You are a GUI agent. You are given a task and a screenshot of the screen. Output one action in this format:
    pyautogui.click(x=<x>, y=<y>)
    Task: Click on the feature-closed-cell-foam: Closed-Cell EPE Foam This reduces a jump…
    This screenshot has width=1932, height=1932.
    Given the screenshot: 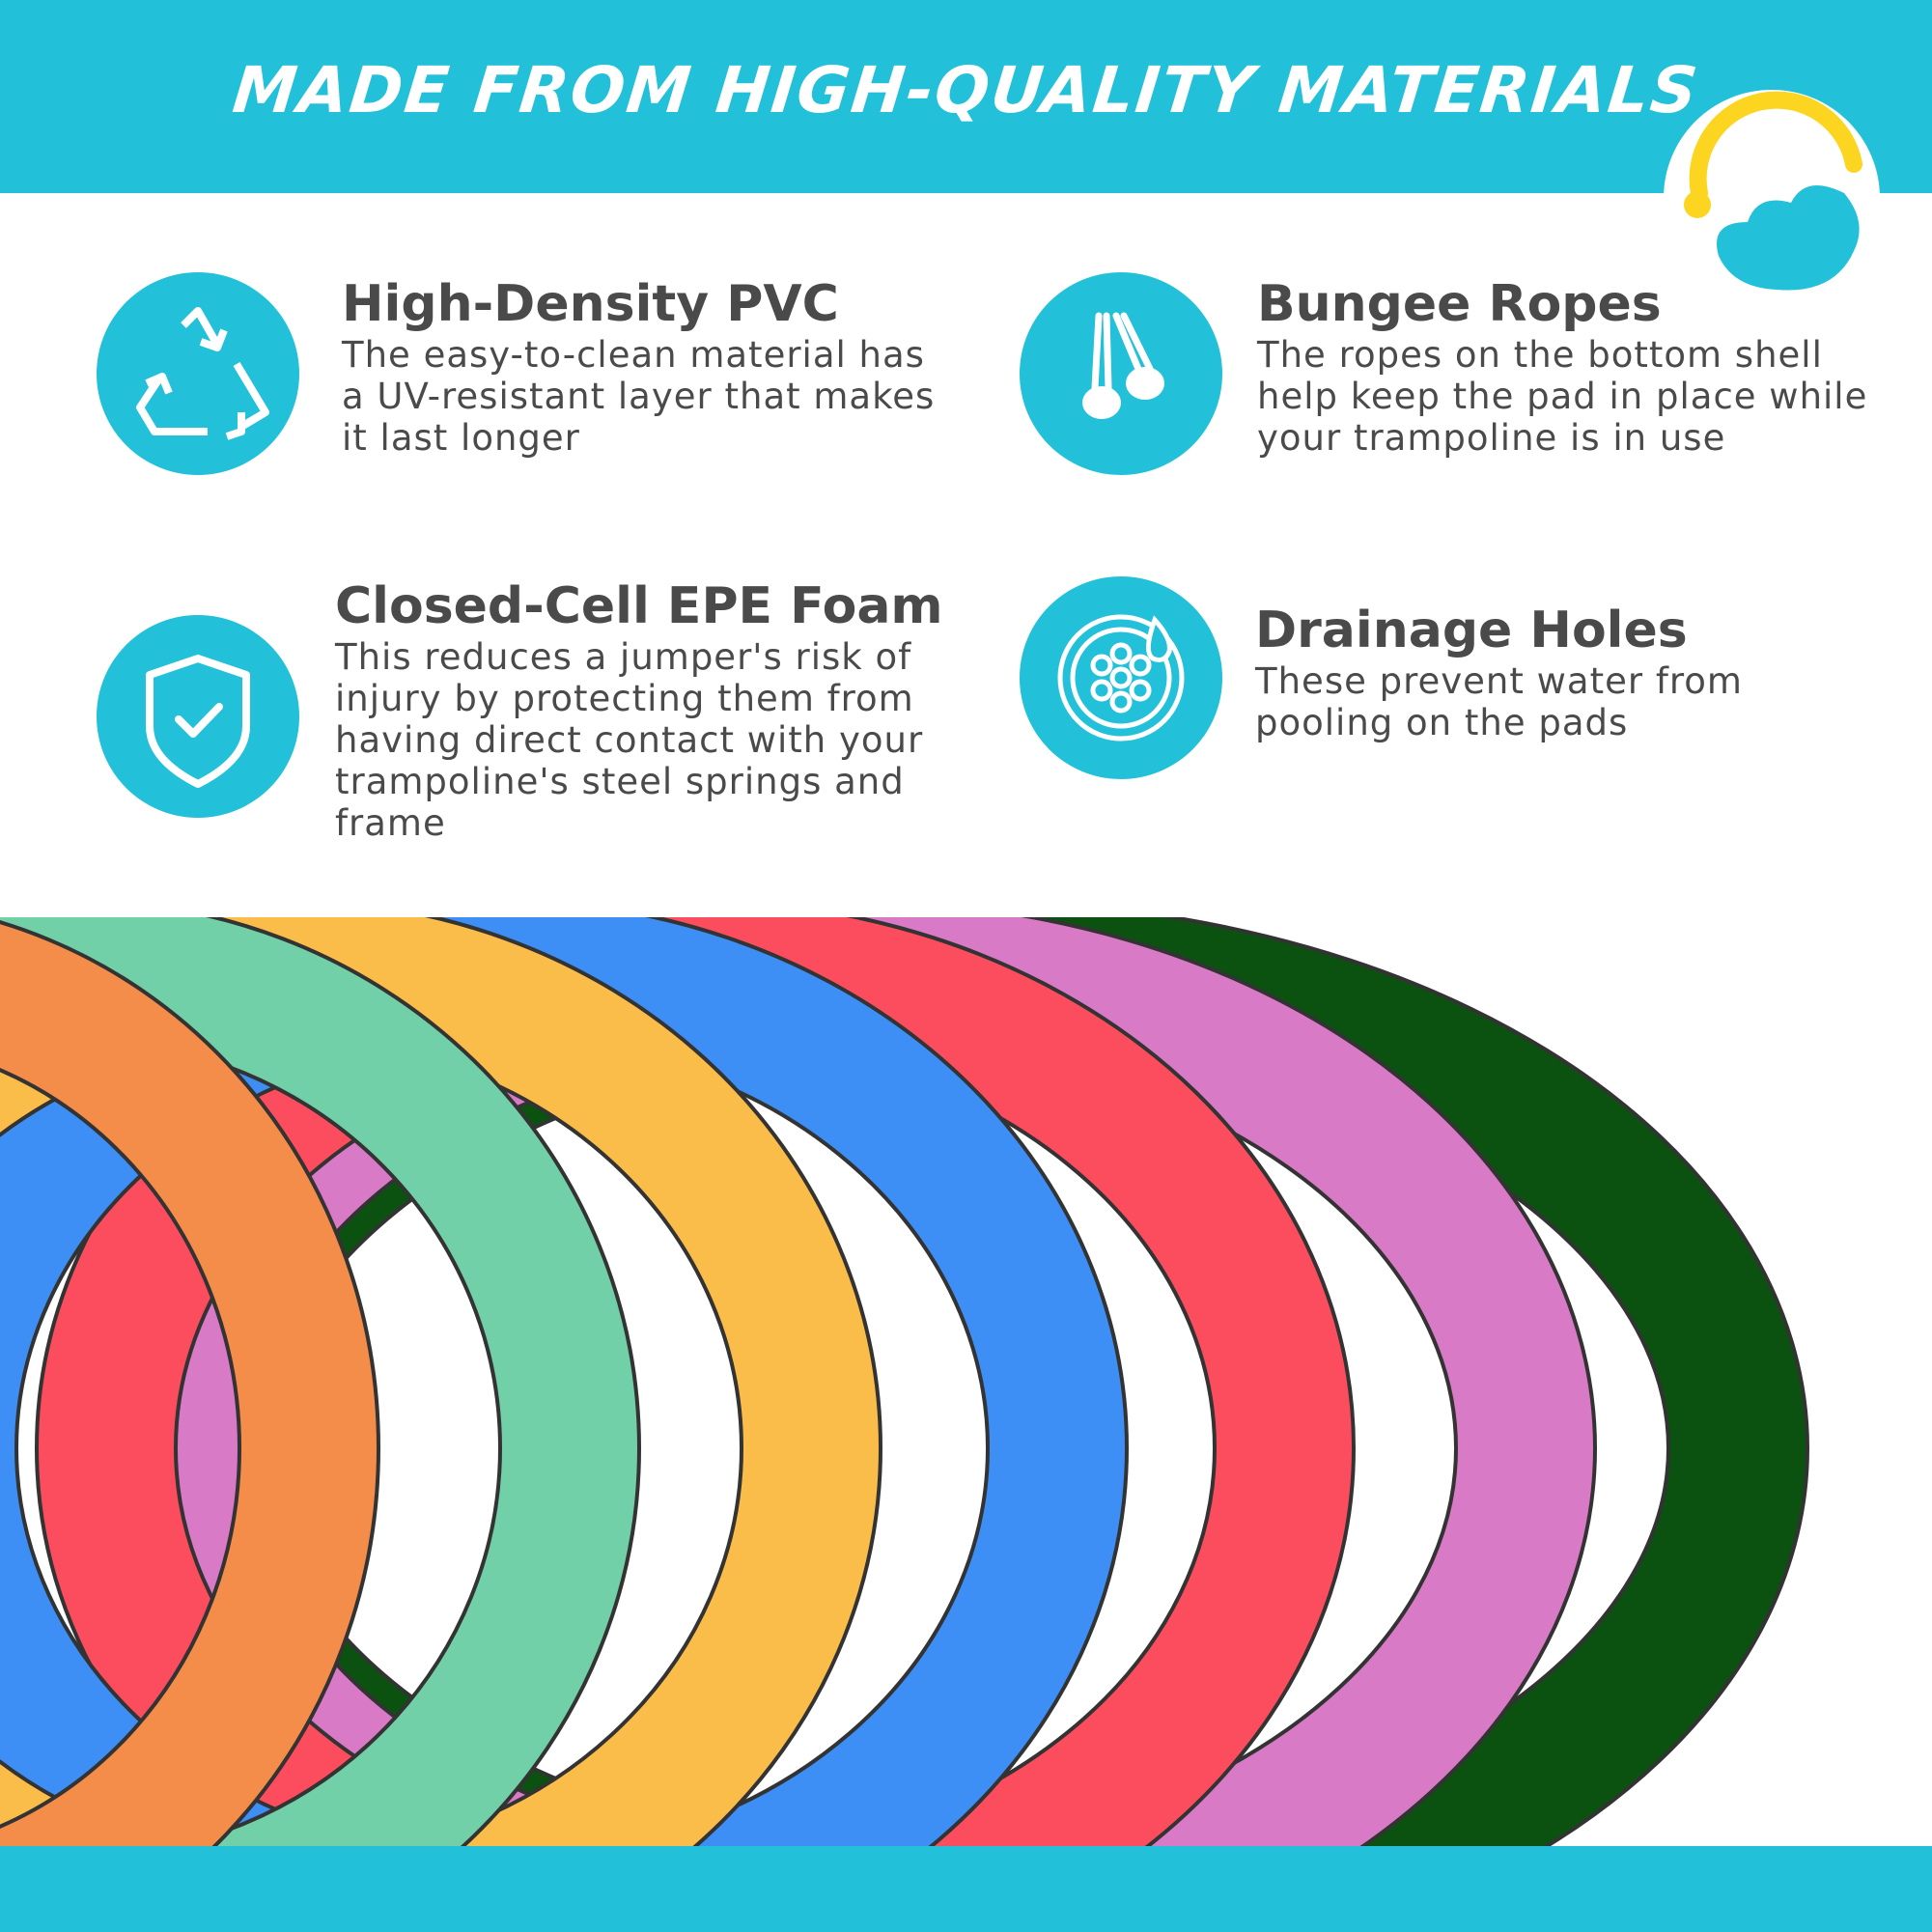 What is the action you would take?
    pyautogui.click(x=644, y=710)
    